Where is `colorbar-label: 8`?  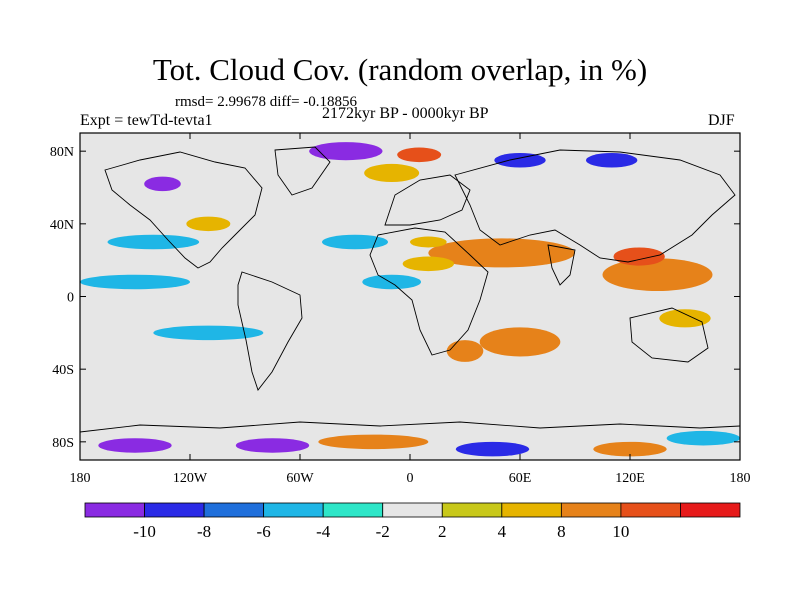
colorbar-label: 8 is located at coordinates (561, 531).